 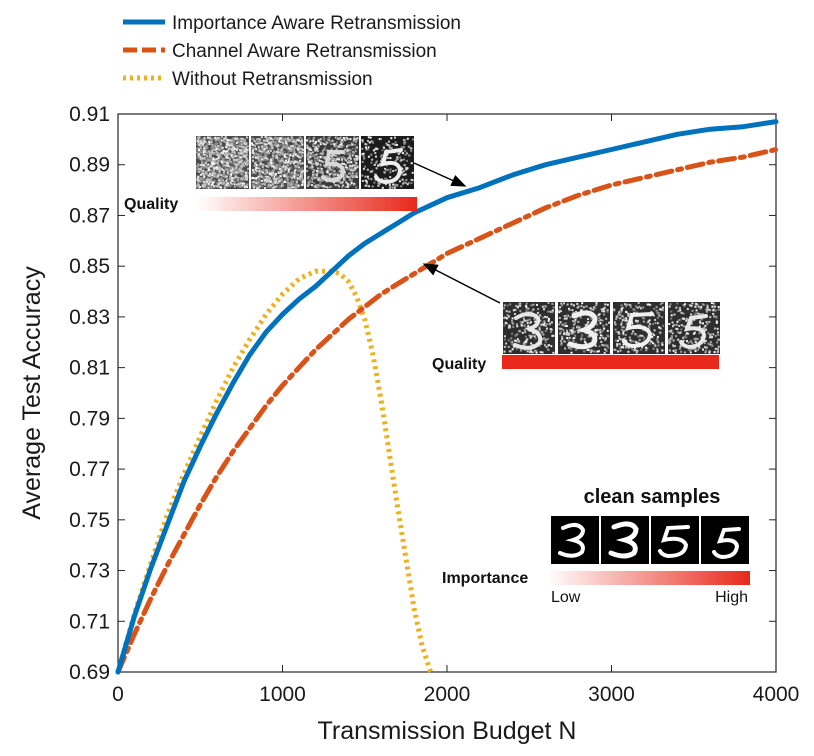 I want to click on x-tick-label: 0, so click(x=118, y=694).